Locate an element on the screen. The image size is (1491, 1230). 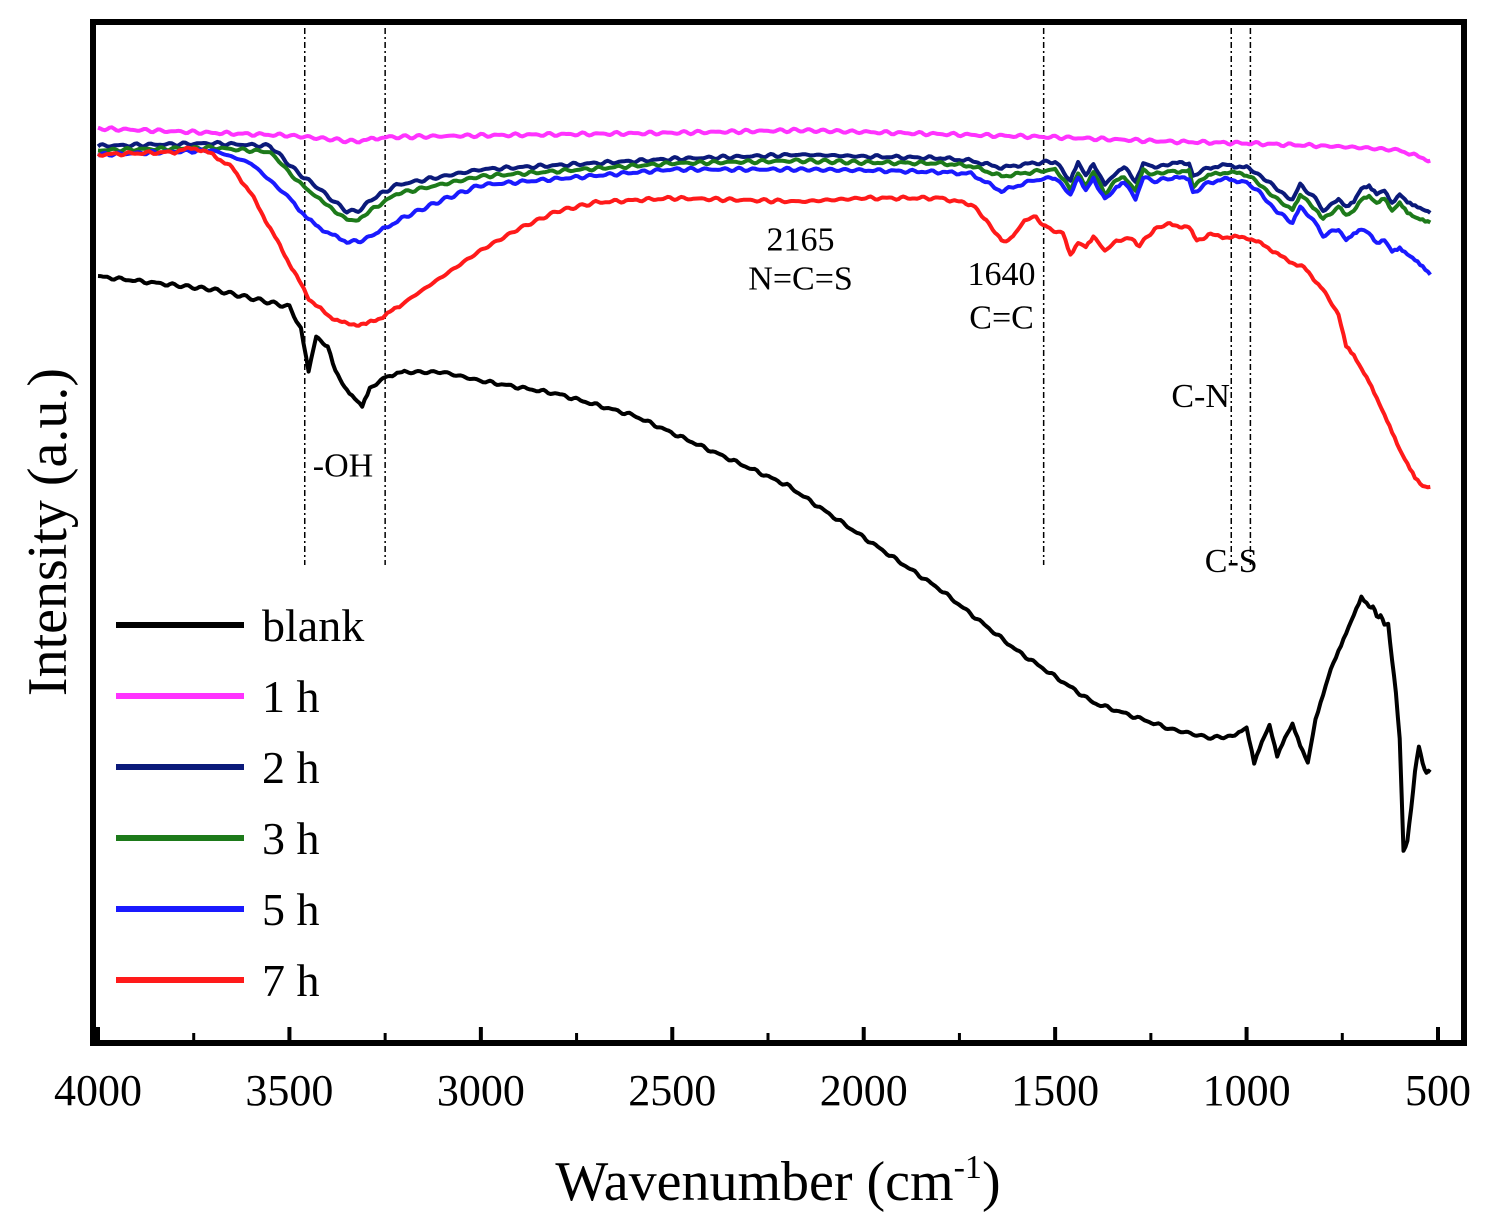
x-axis-title: Wavenumber (cm-1) is located at coordinates (777, 1181).